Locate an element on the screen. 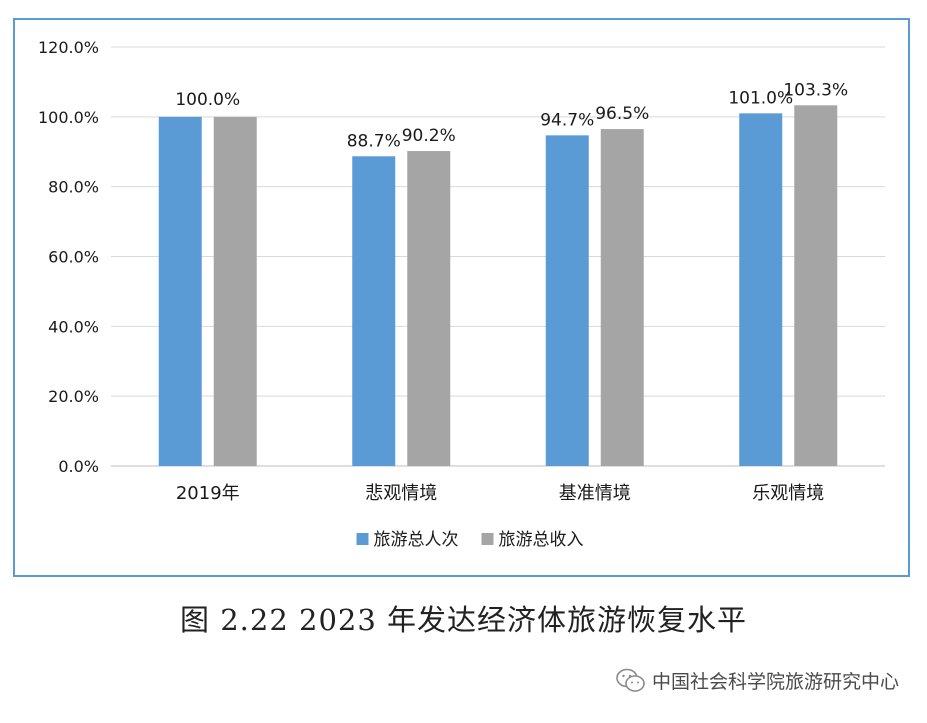  data-label: 101.0% is located at coordinates (760, 98).